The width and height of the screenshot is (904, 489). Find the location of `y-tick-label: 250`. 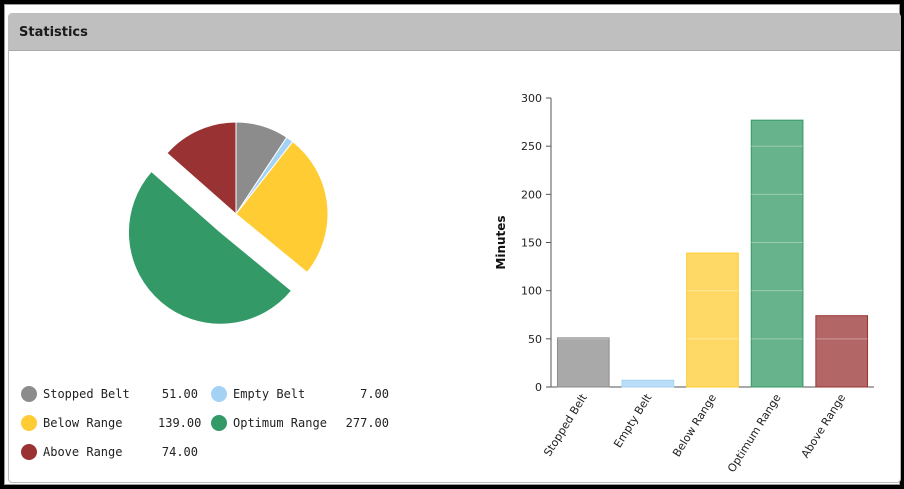

y-tick-label: 250 is located at coordinates (531, 146).